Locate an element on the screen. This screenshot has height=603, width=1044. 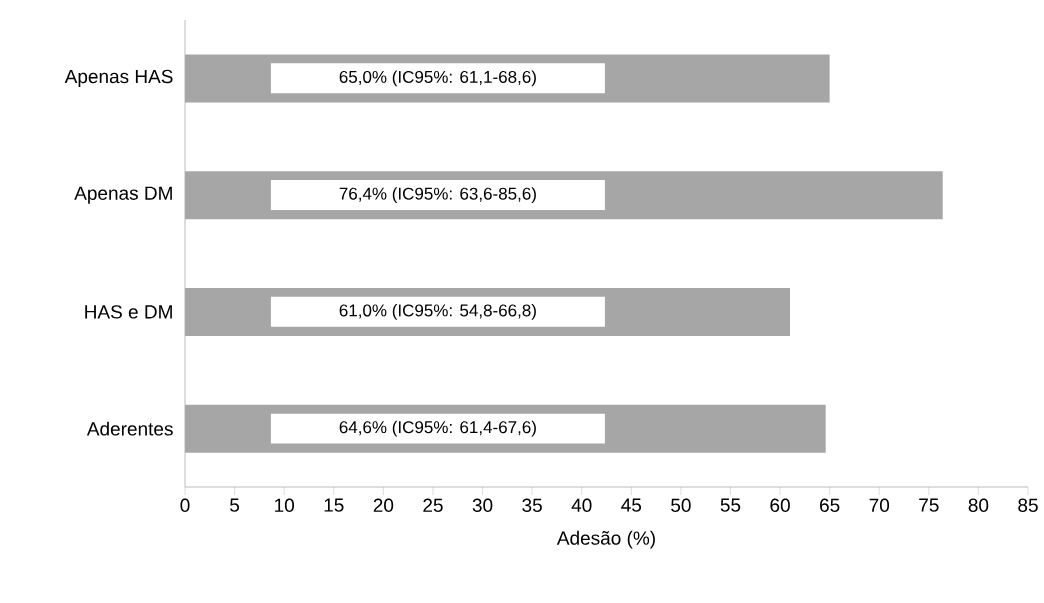
data-label: 65,0% (IC95%: 61,1-68,6) is located at coordinates (437, 78).